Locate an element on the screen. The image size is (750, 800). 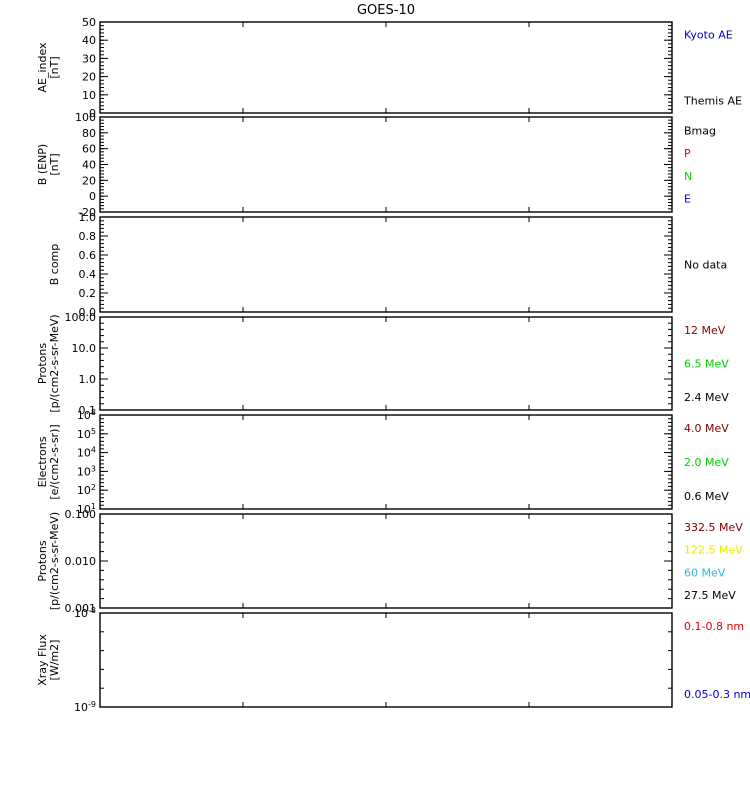
svg-text: 0.010 is located at coordinates (81, 561).